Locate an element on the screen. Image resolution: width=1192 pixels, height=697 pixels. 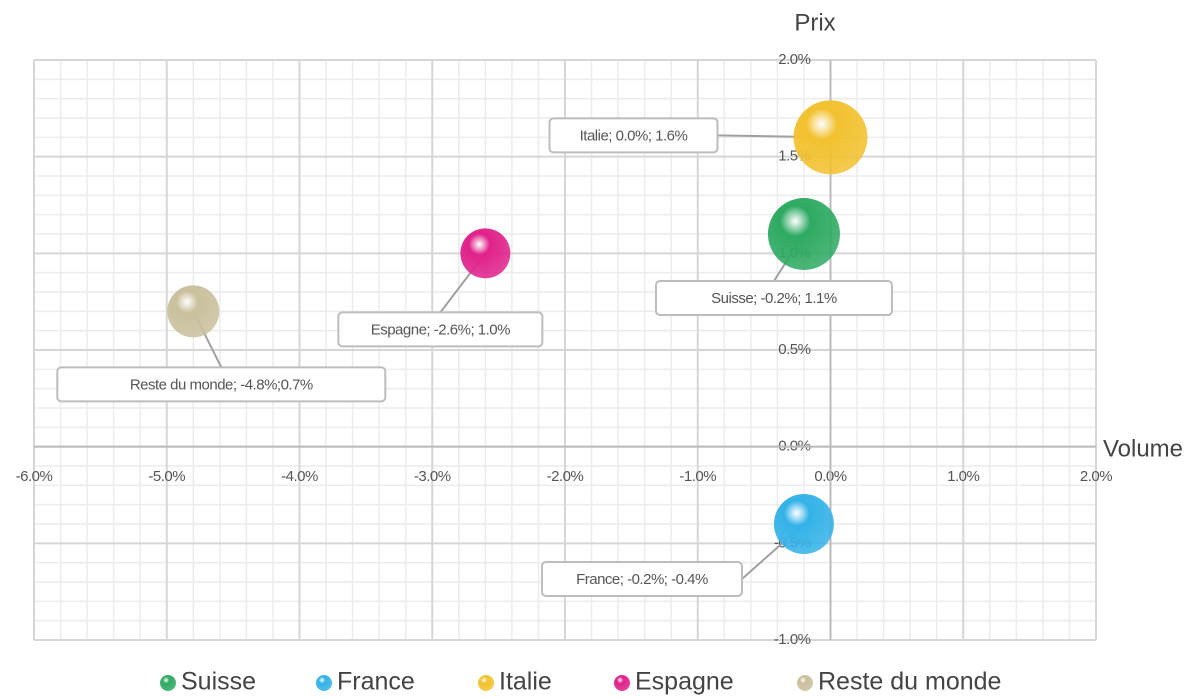
data-label: France; -0.2%; -0.4% is located at coordinates (642, 579).